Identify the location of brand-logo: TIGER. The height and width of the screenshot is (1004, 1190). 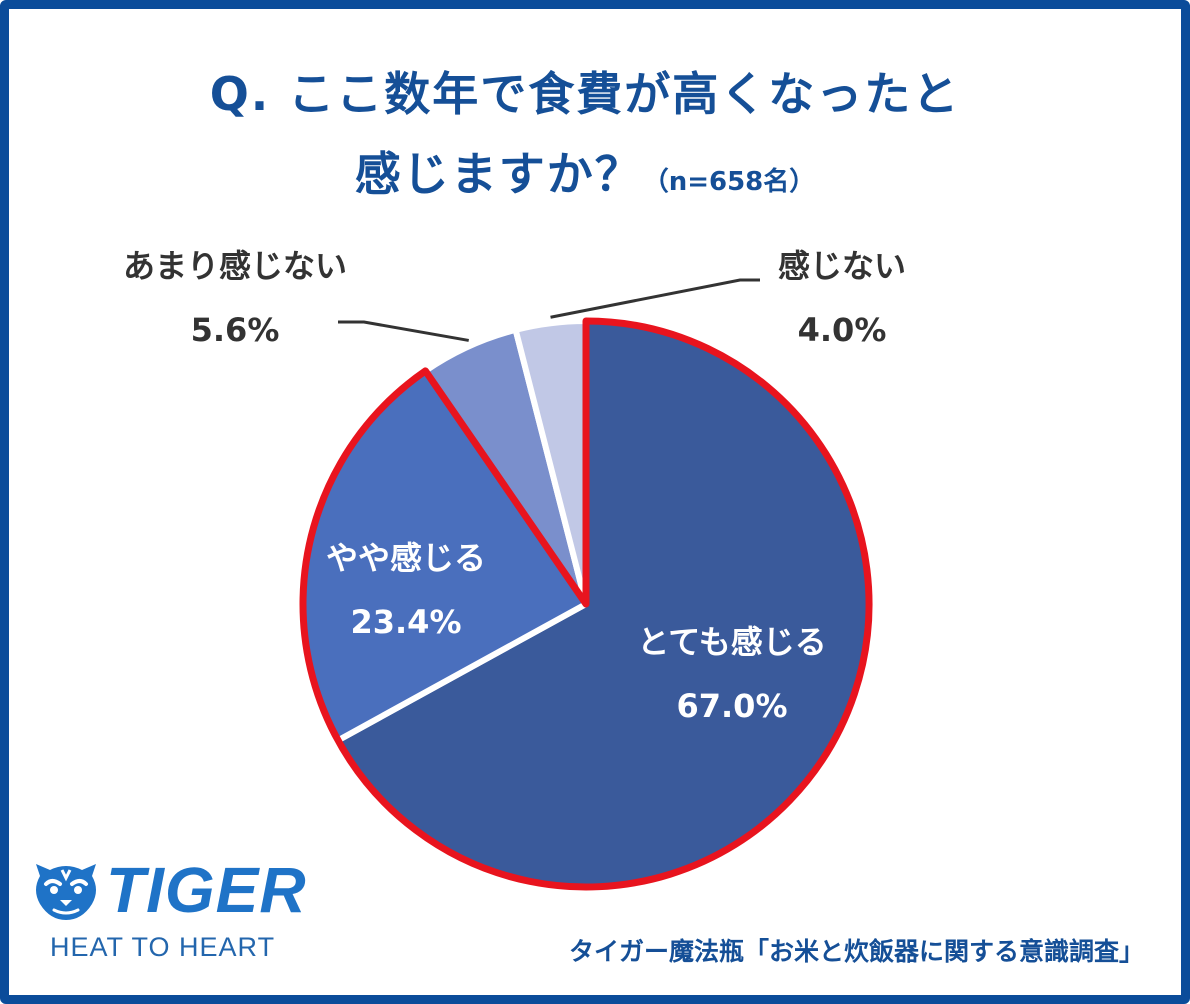
(206, 890).